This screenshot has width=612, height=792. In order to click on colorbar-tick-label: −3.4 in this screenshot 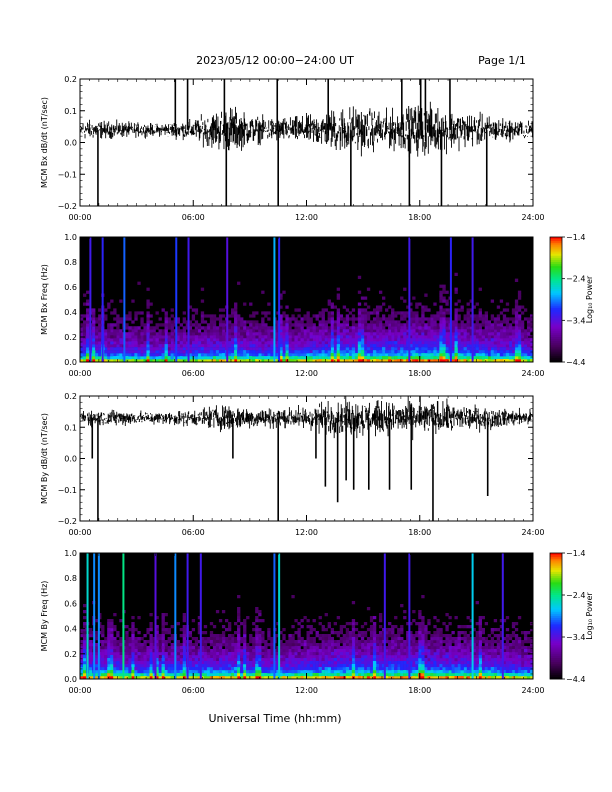, I will do `click(575, 320)`.